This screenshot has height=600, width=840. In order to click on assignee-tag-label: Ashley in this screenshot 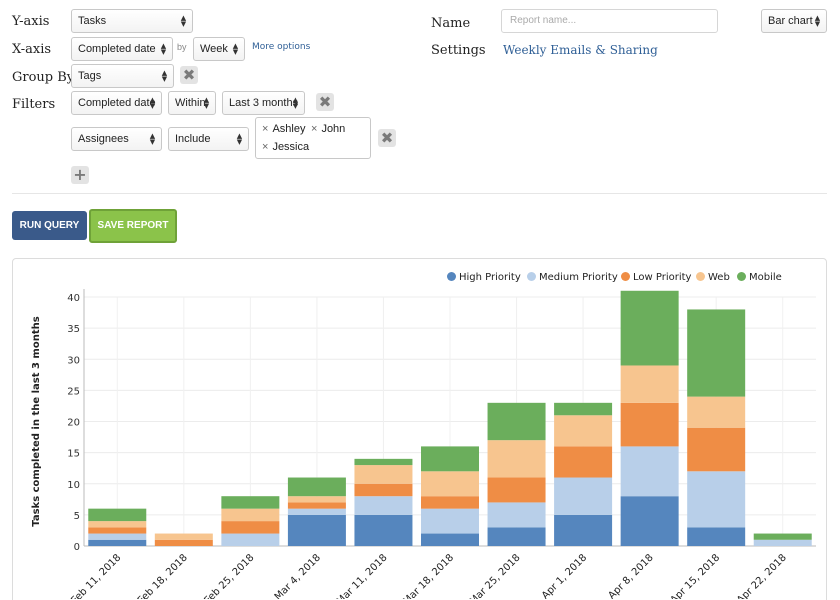, I will do `click(289, 129)`.